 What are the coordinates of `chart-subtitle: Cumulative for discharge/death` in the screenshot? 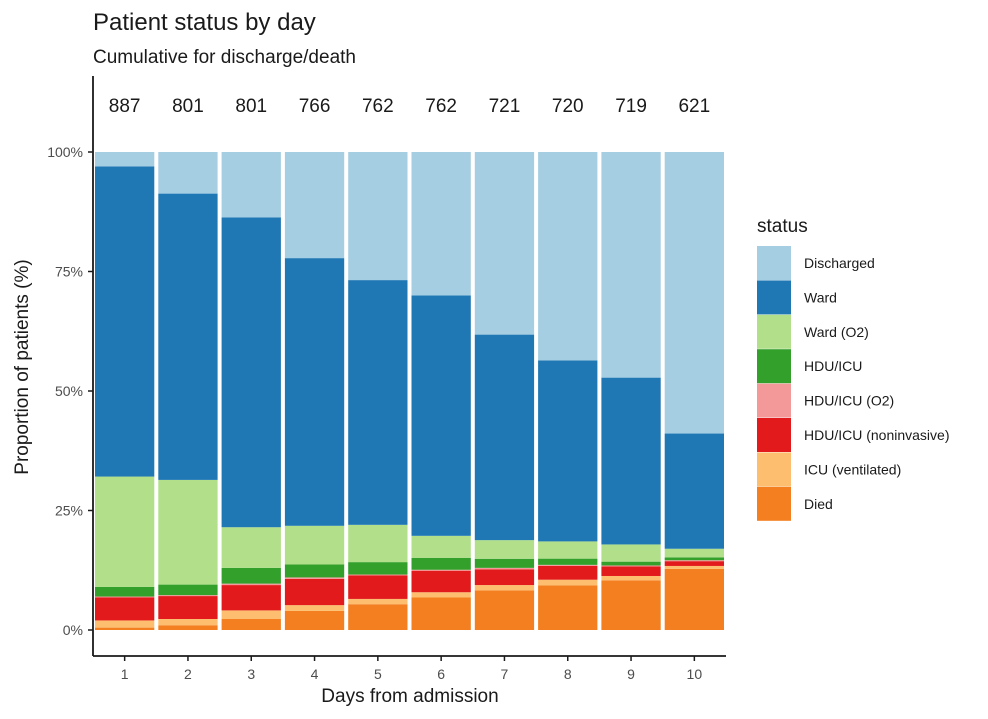 It's located at (224, 57).